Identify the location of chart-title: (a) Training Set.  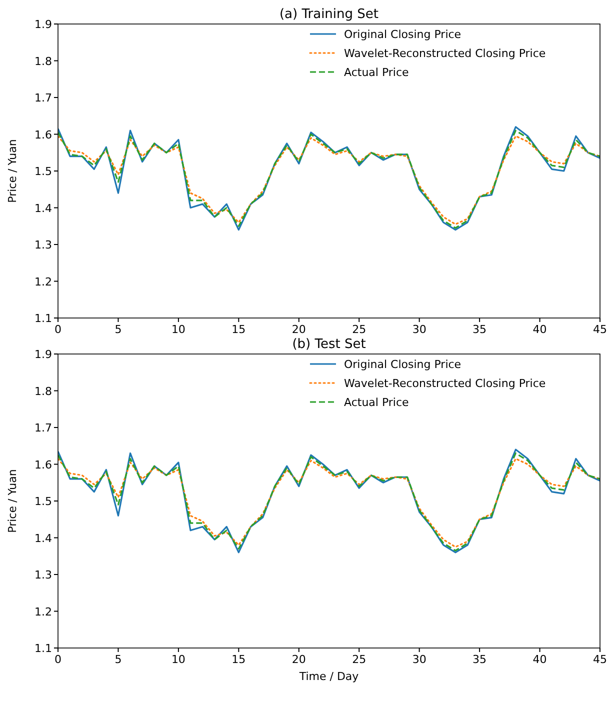
(329, 14).